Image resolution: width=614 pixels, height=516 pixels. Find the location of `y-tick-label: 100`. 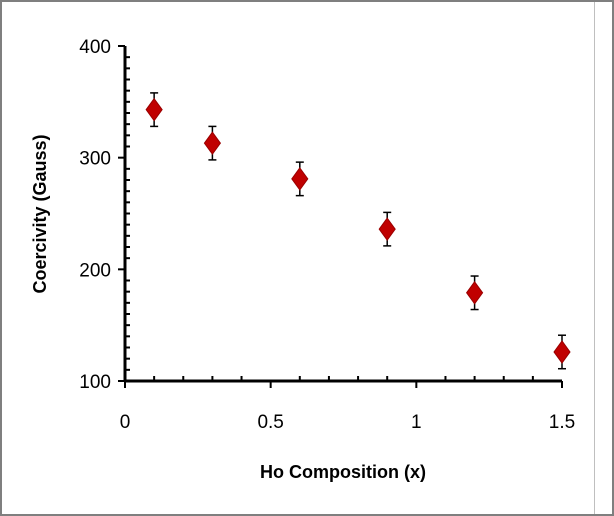

y-tick-label: 100 is located at coordinates (95, 382).